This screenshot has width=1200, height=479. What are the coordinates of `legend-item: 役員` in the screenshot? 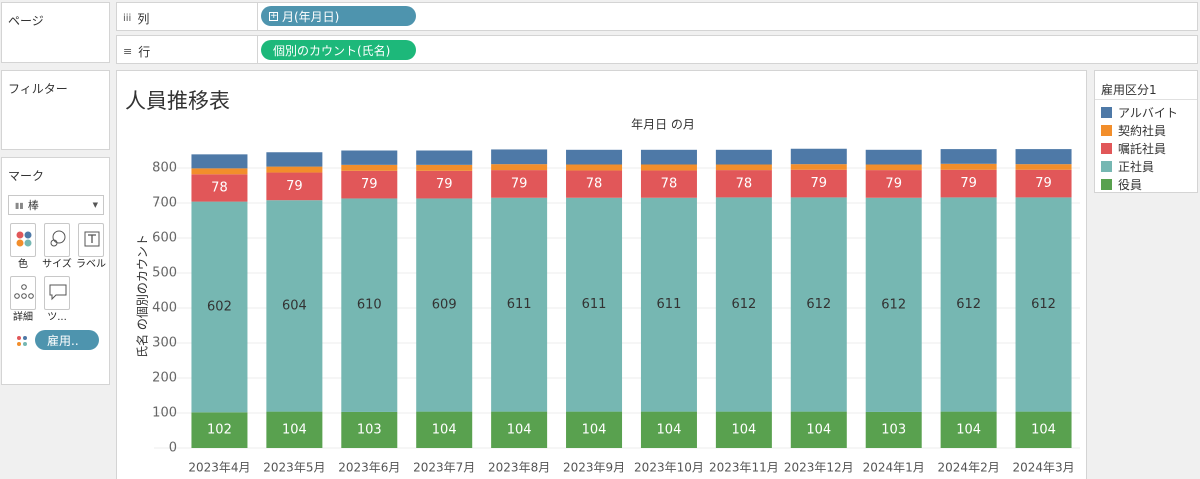 It's located at (1121, 184).